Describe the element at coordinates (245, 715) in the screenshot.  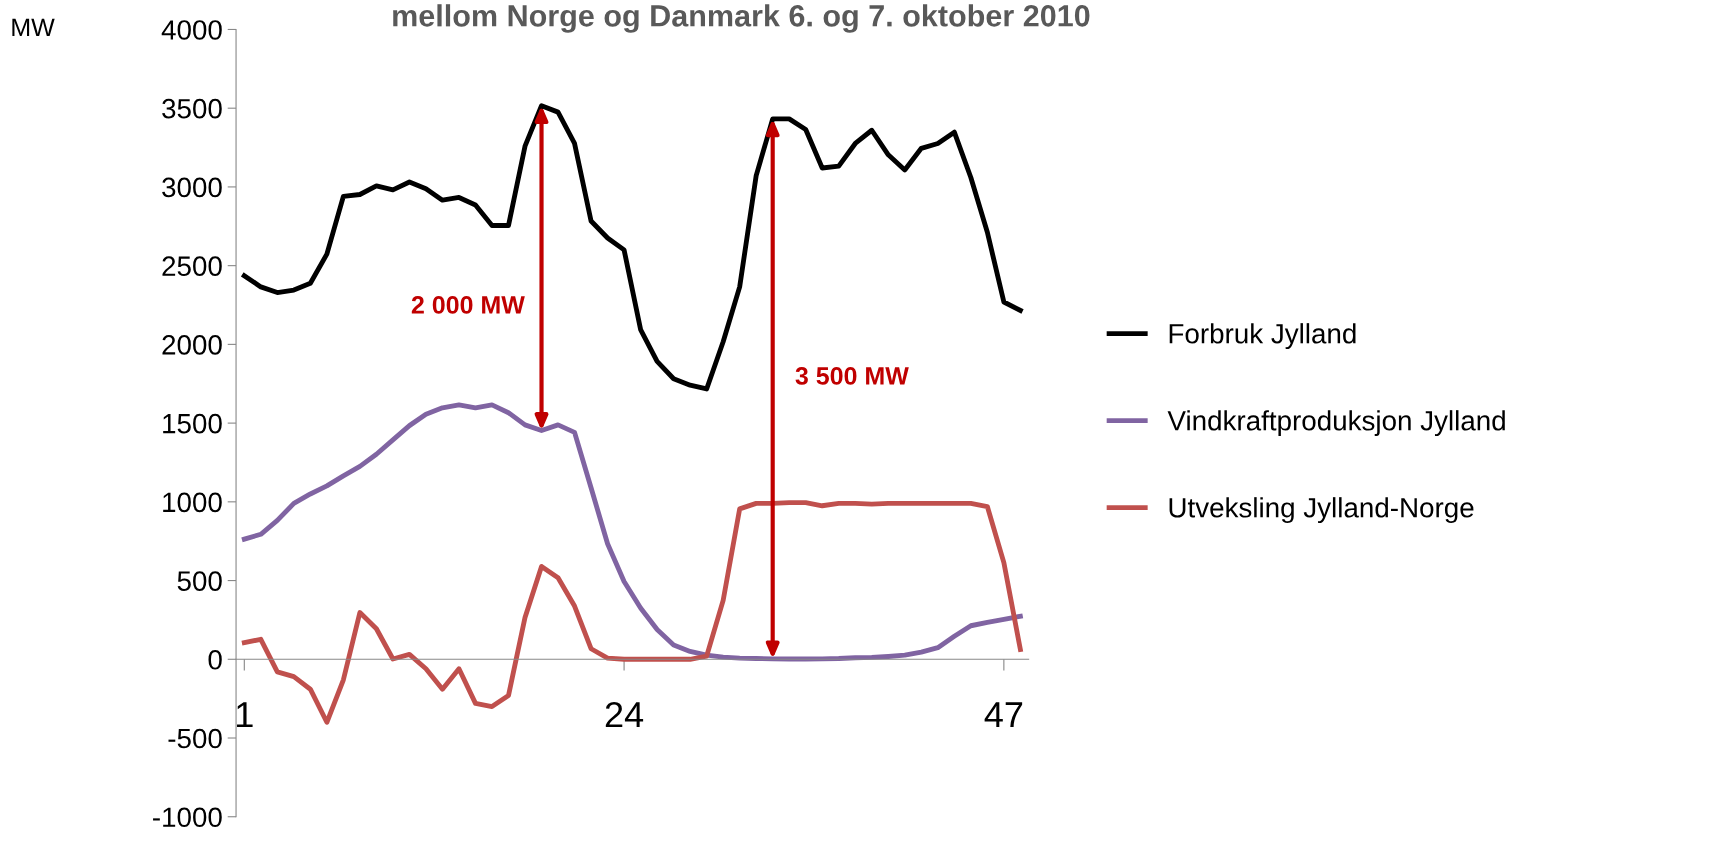
I see `x-tick-label: 1` at that location.